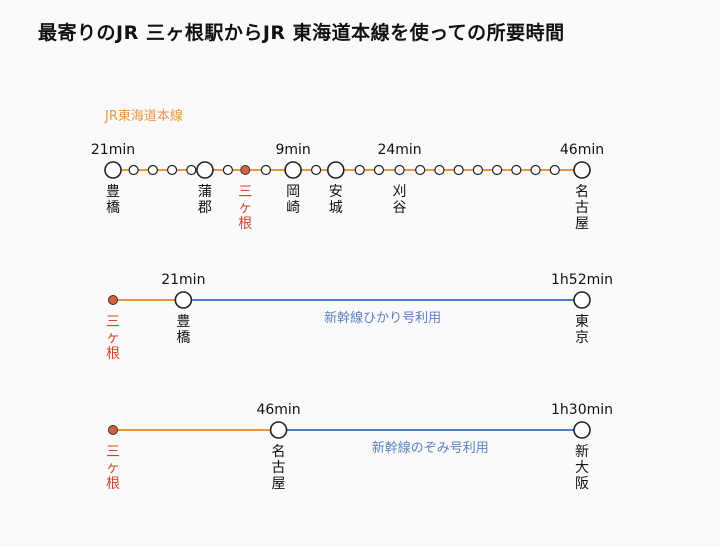 The image size is (720, 547). Describe the element at coordinates (582, 338) in the screenshot. I see `station-name-char: 京` at that location.